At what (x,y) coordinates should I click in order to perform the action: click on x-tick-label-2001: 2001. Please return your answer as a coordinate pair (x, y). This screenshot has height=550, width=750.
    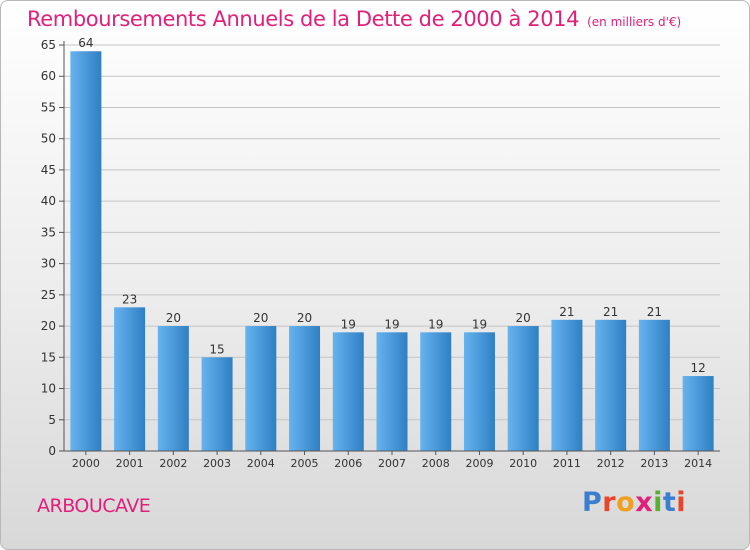
    Looking at the image, I should click on (130, 463).